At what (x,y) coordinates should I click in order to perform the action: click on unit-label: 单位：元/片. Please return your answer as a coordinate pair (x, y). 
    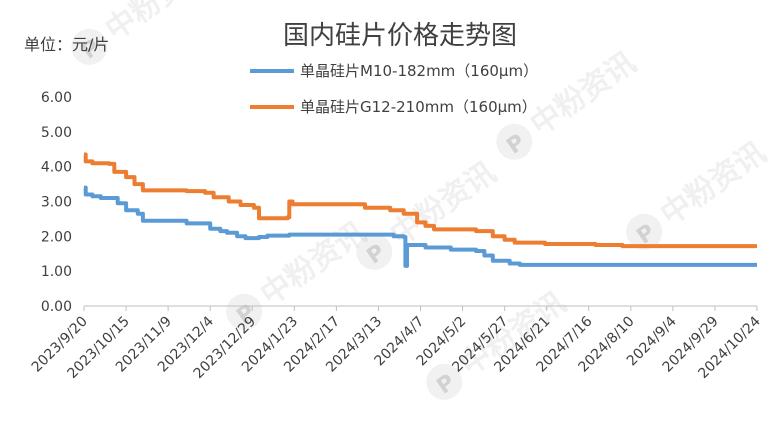
    Looking at the image, I should click on (66, 44).